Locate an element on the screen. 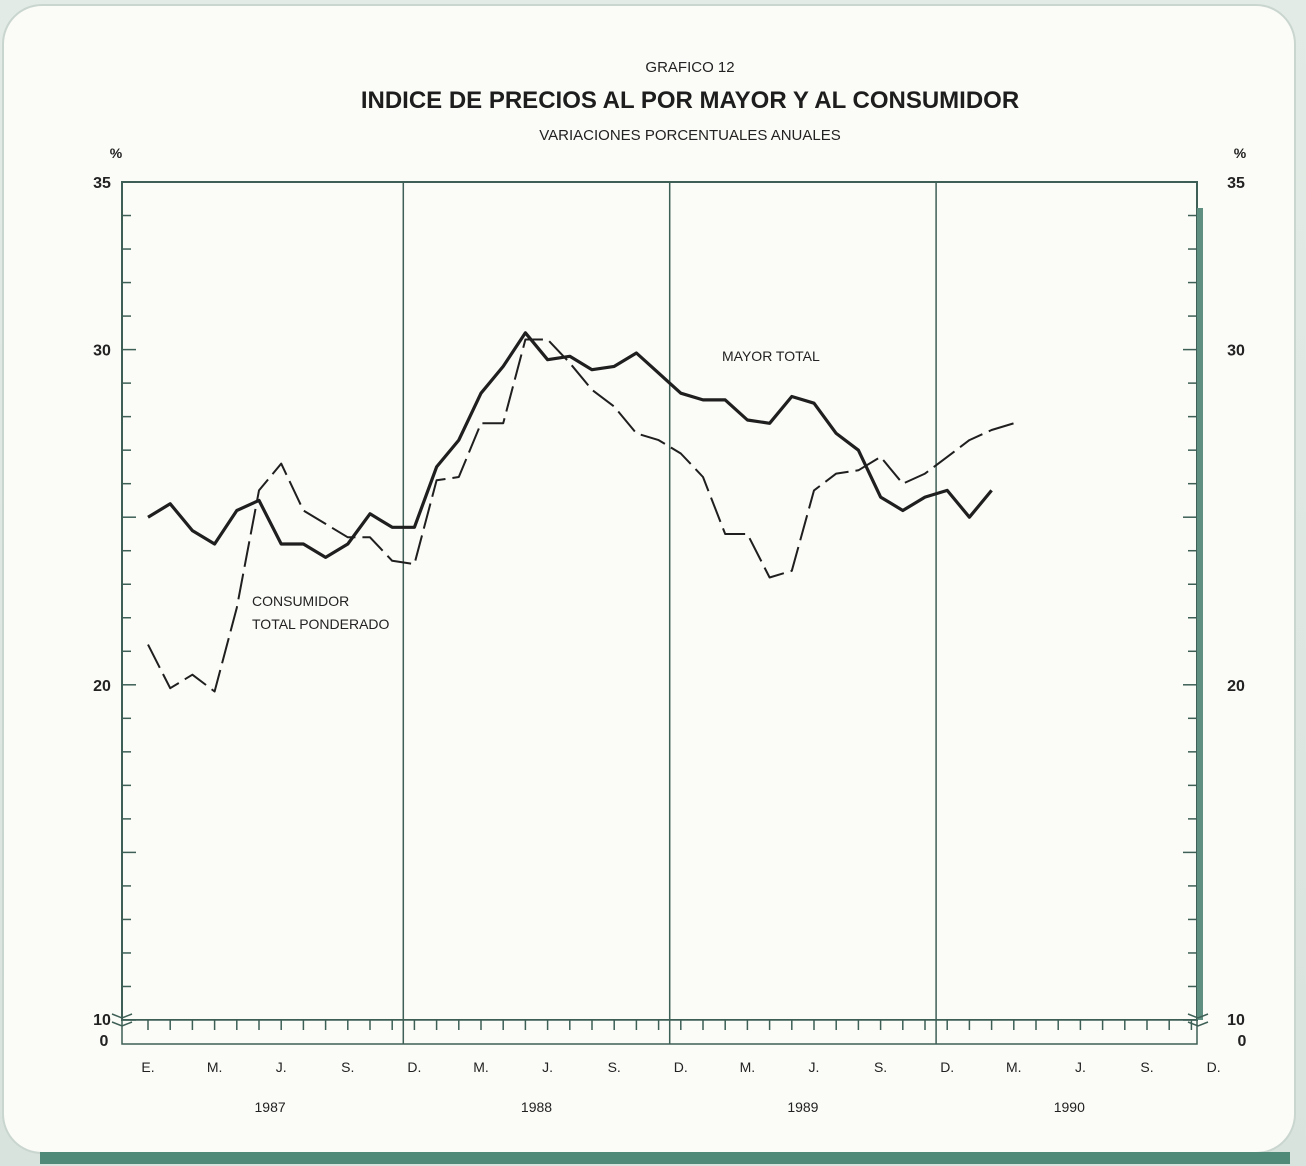 Image resolution: width=1306 pixels, height=1166 pixels. y-break-label-0-right: 0 is located at coordinates (1242, 1041).